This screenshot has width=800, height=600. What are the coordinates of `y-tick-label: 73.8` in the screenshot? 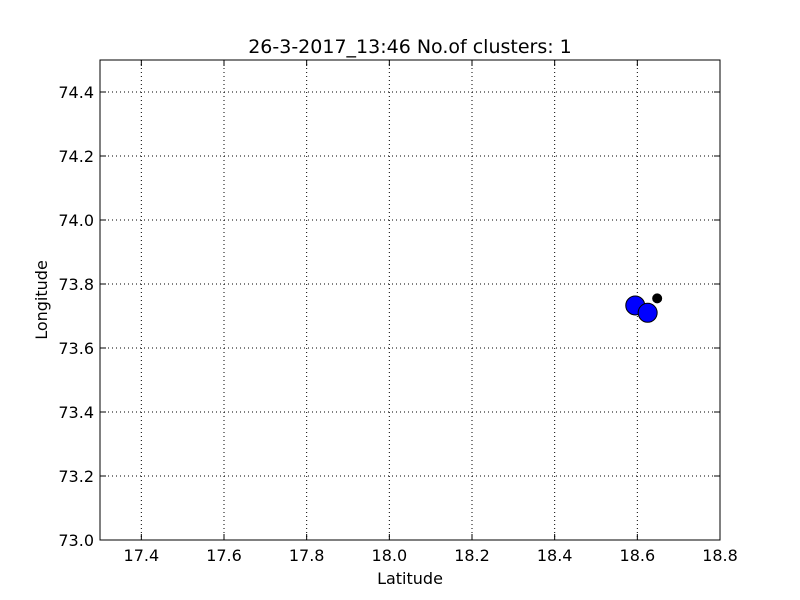 It's located at (76, 284).